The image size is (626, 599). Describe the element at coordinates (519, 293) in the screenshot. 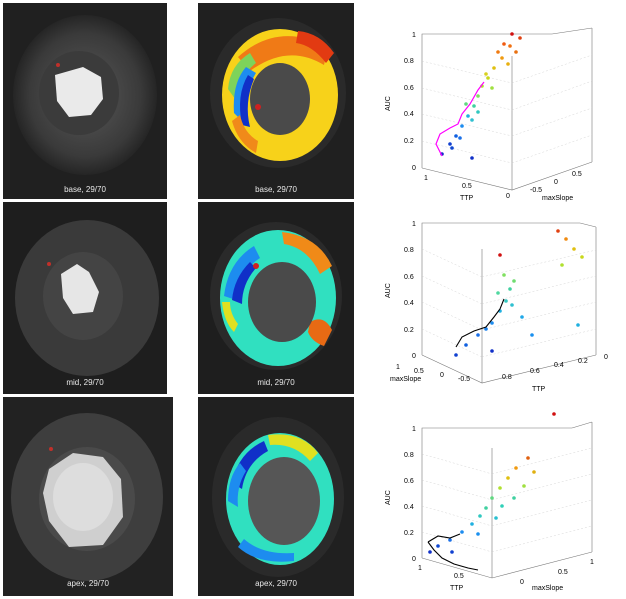

I see `scatter-points-mid` at that location.